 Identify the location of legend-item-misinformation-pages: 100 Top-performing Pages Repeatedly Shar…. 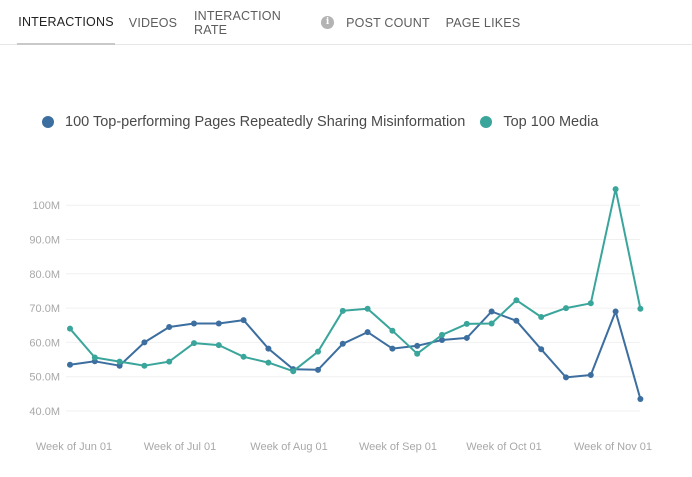
(253, 122).